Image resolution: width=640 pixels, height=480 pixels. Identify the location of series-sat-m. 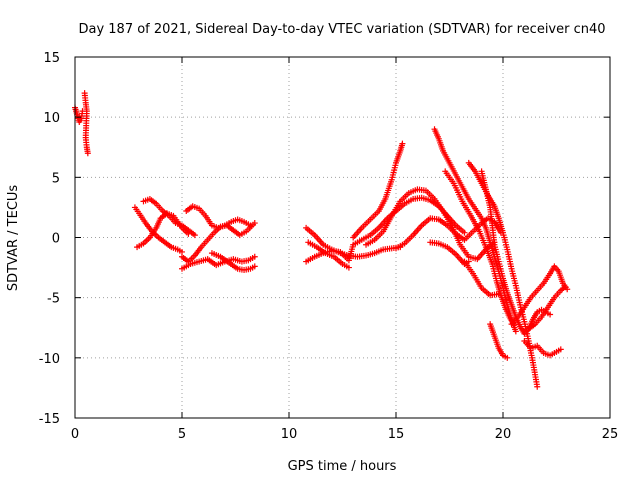
(378, 190).